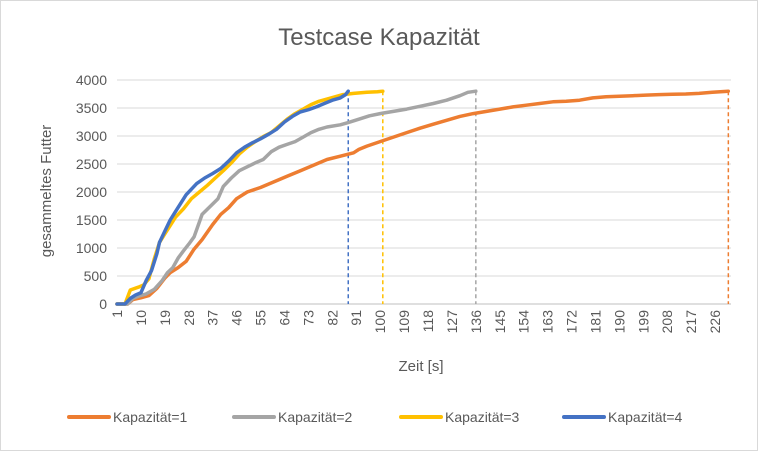  I want to click on x-tick-label: 199, so click(643, 322).